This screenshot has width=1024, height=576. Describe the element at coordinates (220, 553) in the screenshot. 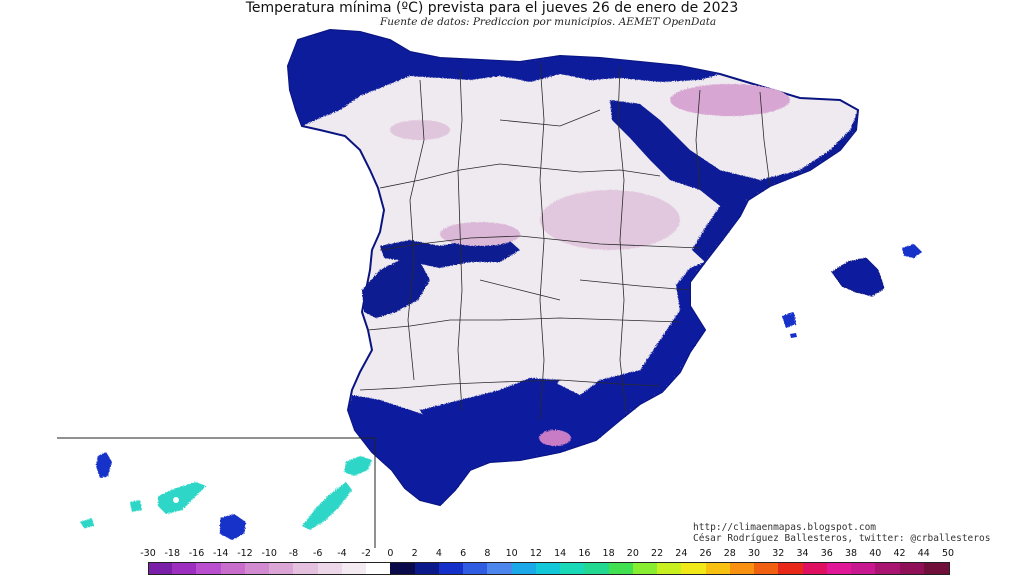

I see `legend-tick-label: -14` at that location.